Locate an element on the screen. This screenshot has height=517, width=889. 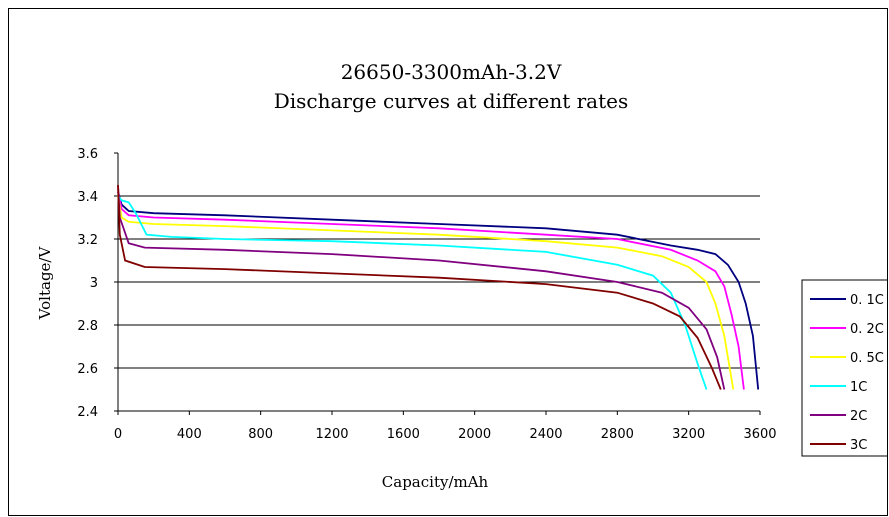
y-tick-label: 3 is located at coordinates (94, 283).